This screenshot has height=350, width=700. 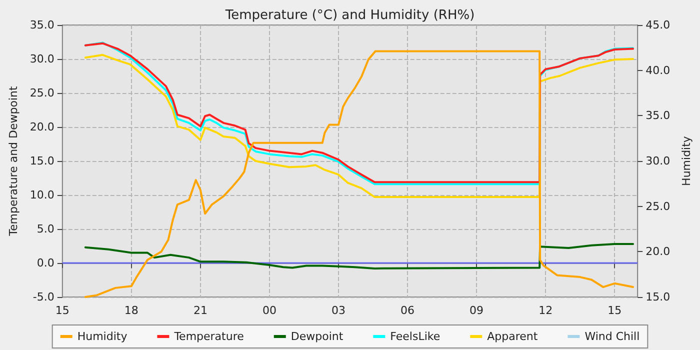 I want to click on line-series, so click(x=359, y=256).